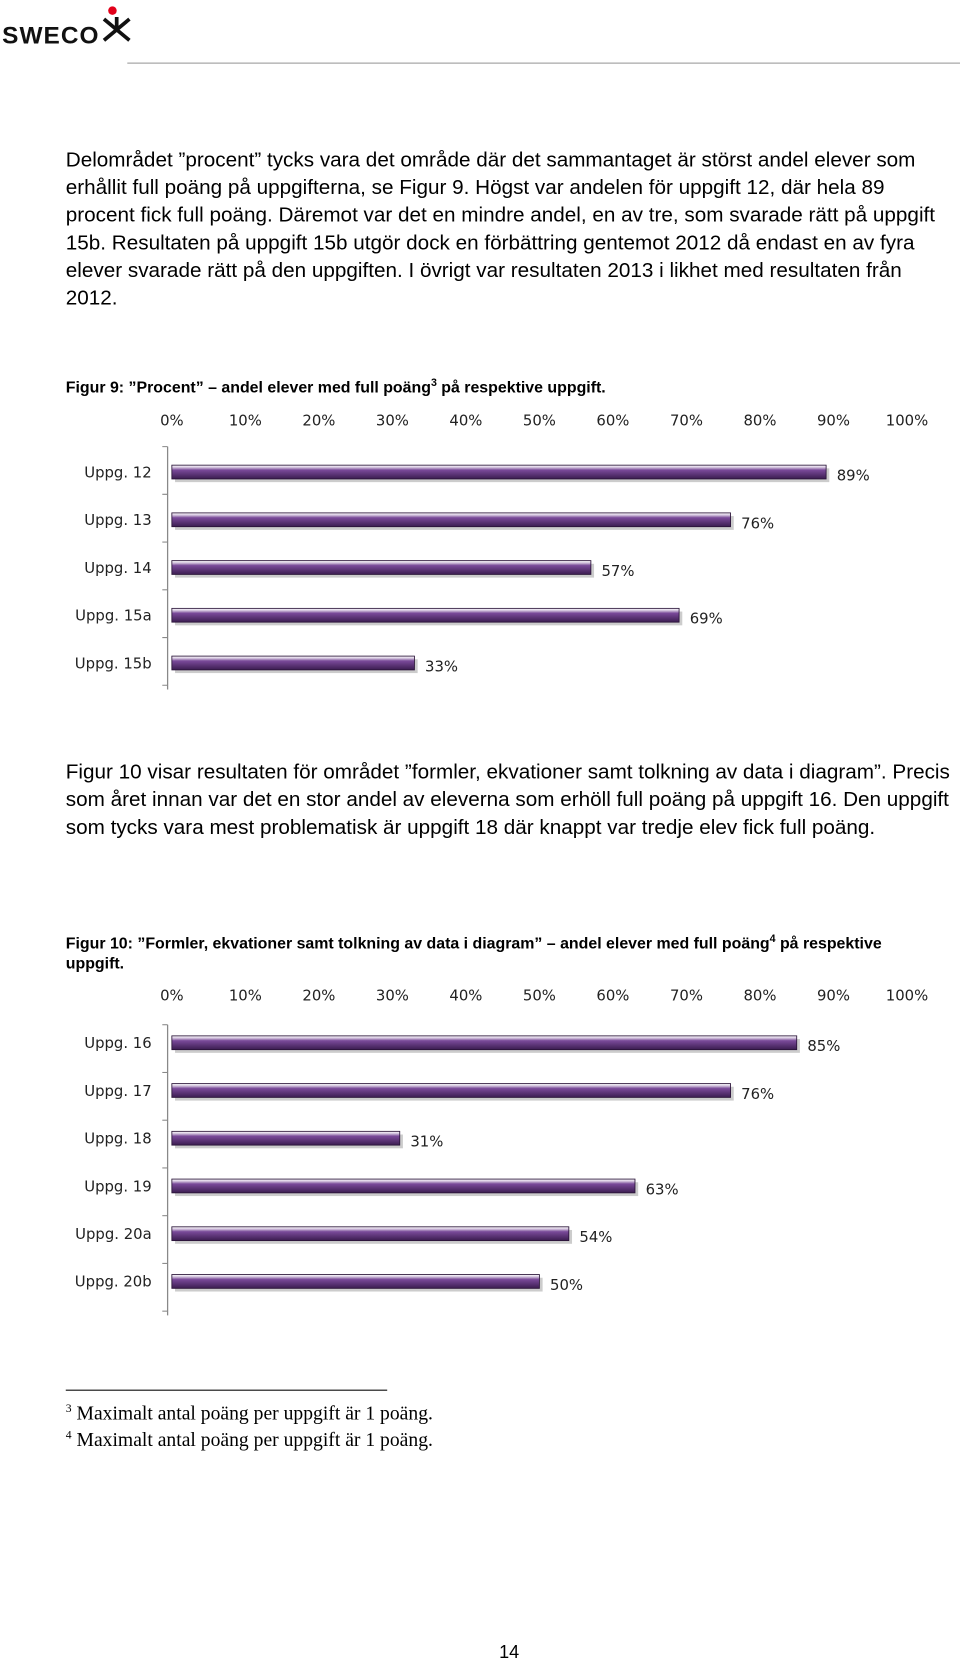 The image size is (960, 1674). Describe the element at coordinates (113, 1234) in the screenshot. I see `y-tick-label: Uppg. 20a` at that location.